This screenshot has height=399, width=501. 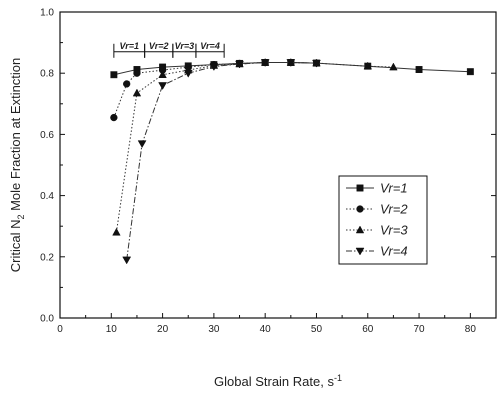 What do you see at coordinates (368, 329) in the screenshot?
I see `x-tick-label: 60` at bounding box center [368, 329].